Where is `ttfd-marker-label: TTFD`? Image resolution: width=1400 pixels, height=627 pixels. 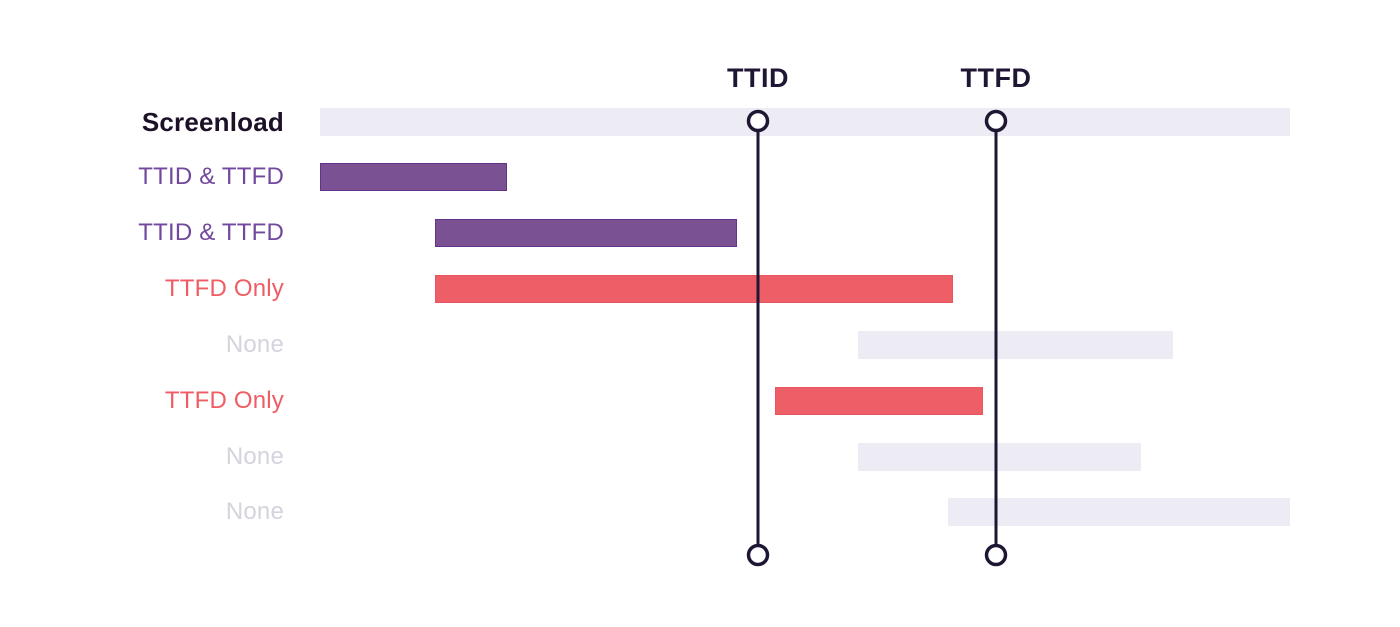 ttfd-marker-label: TTFD is located at coordinates (996, 78).